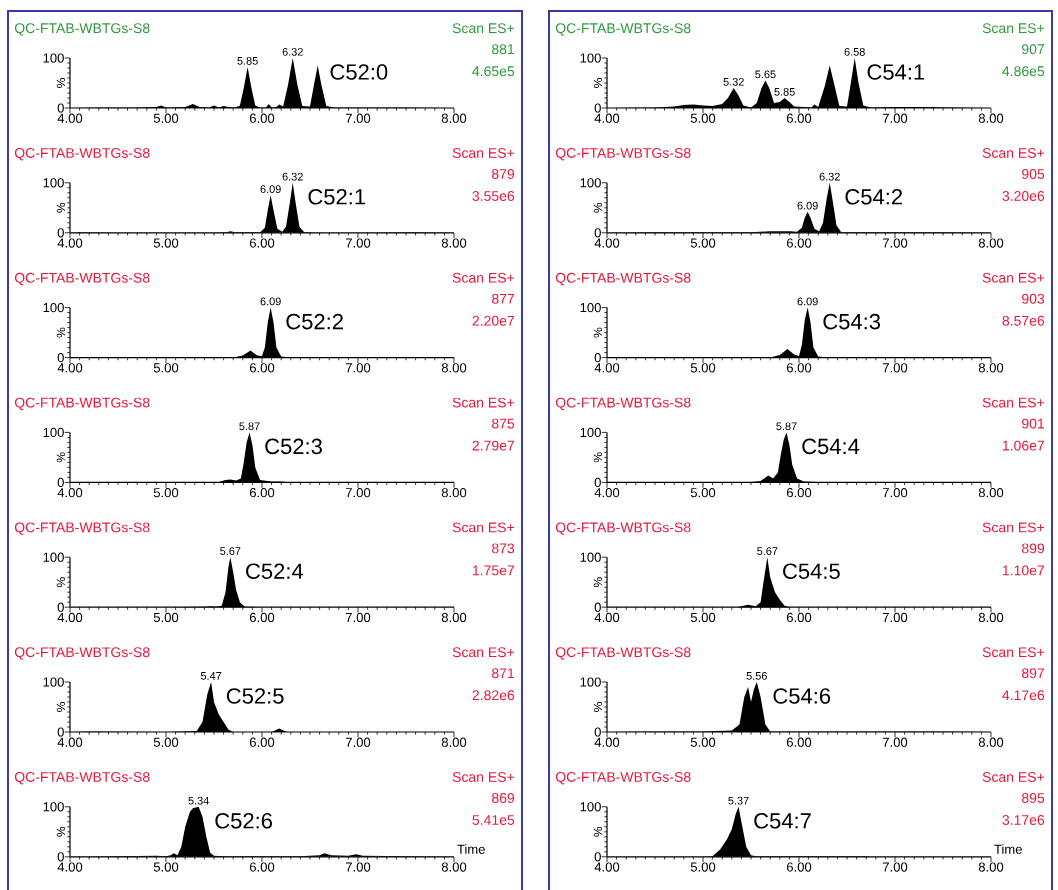 The width and height of the screenshot is (1058, 890). I want to click on text: 4.86e5, so click(1023, 71).